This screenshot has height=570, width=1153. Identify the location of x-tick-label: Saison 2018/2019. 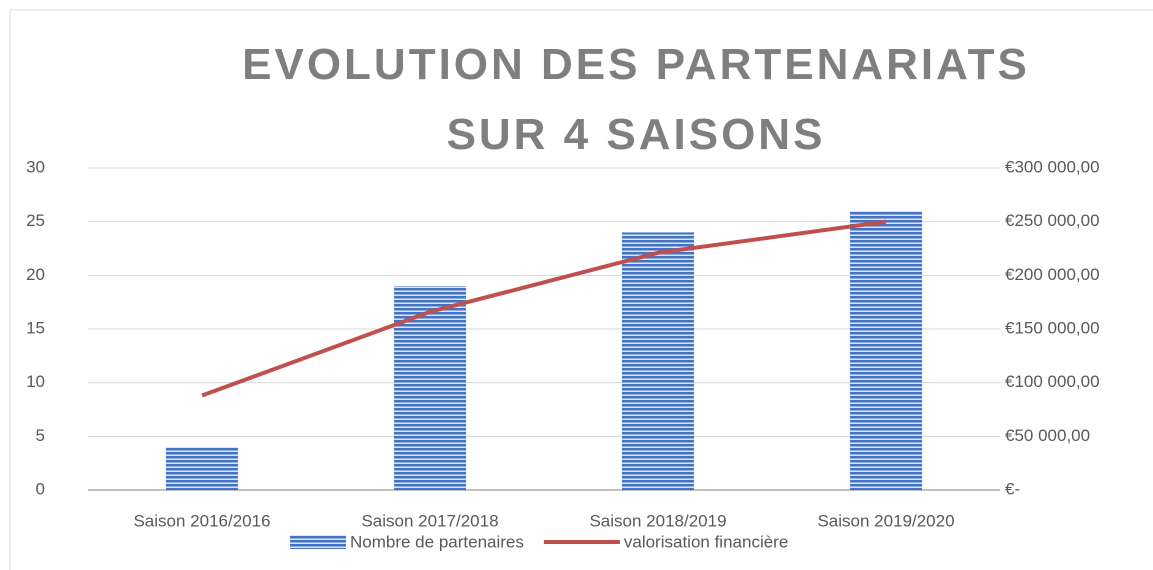
(657, 520).